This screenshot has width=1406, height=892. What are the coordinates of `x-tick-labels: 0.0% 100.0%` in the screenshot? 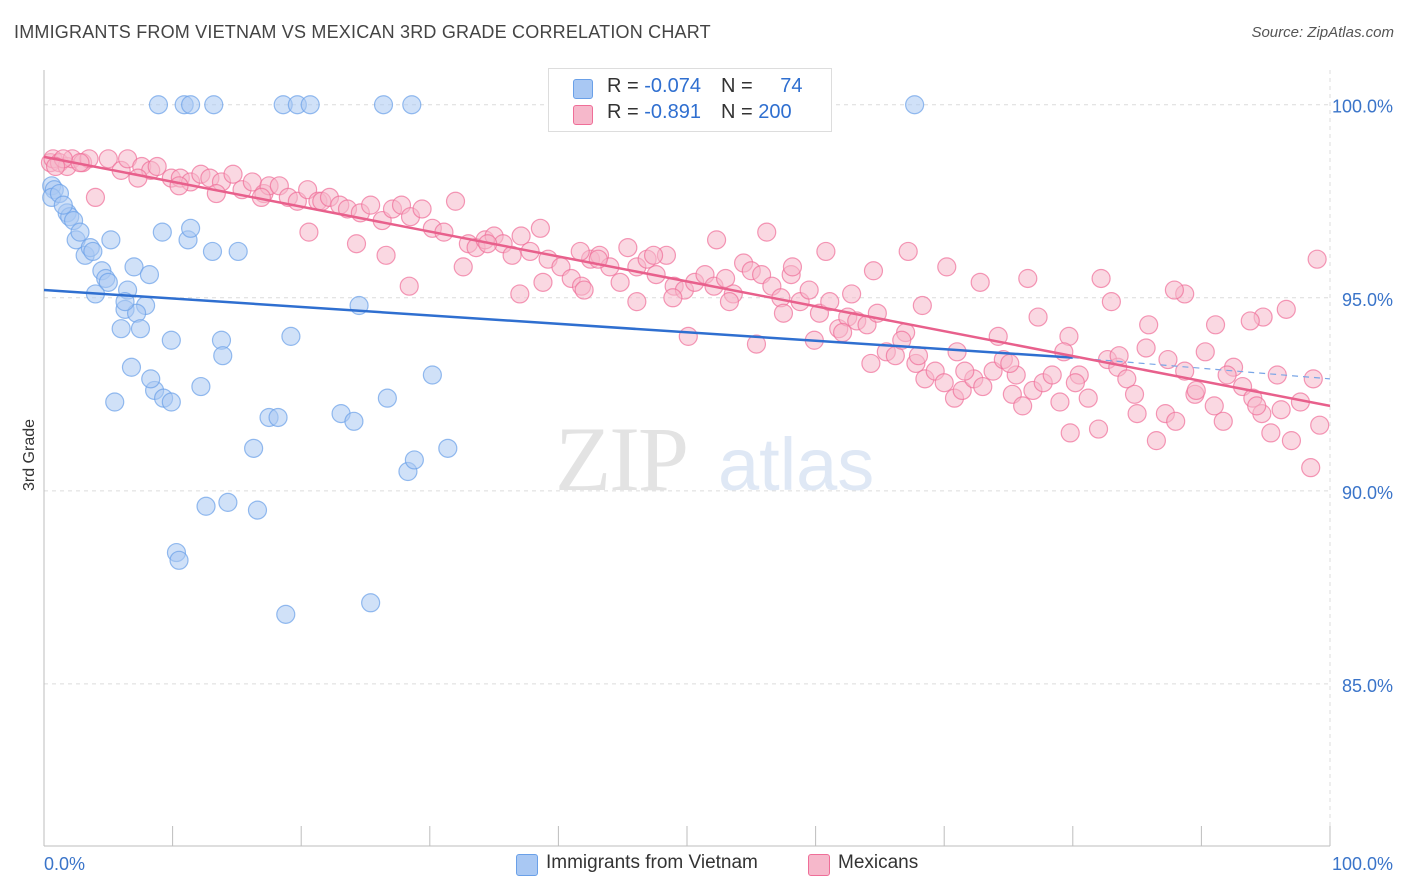 It's located at (718, 864).